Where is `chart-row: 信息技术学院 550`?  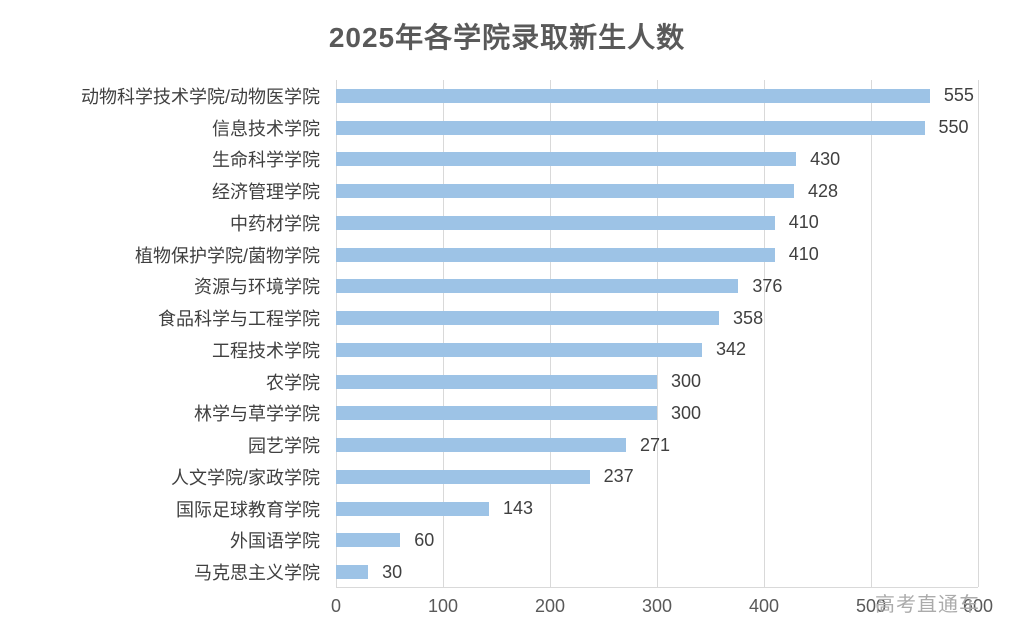 chart-row: 信息技术学院 550 is located at coordinates (503, 128).